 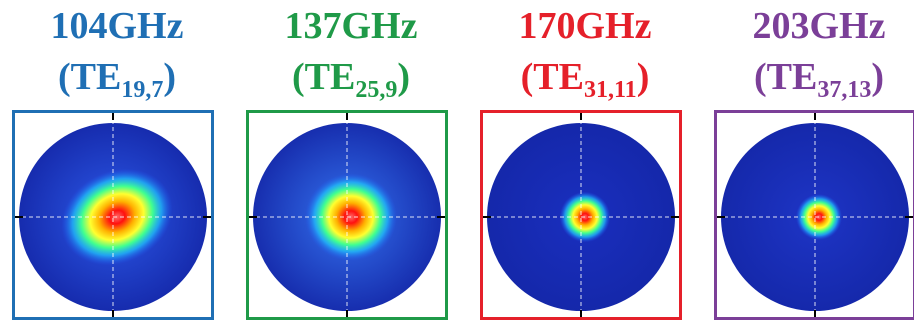 I want to click on mode-subscript: 19,7, so click(x=142, y=90).